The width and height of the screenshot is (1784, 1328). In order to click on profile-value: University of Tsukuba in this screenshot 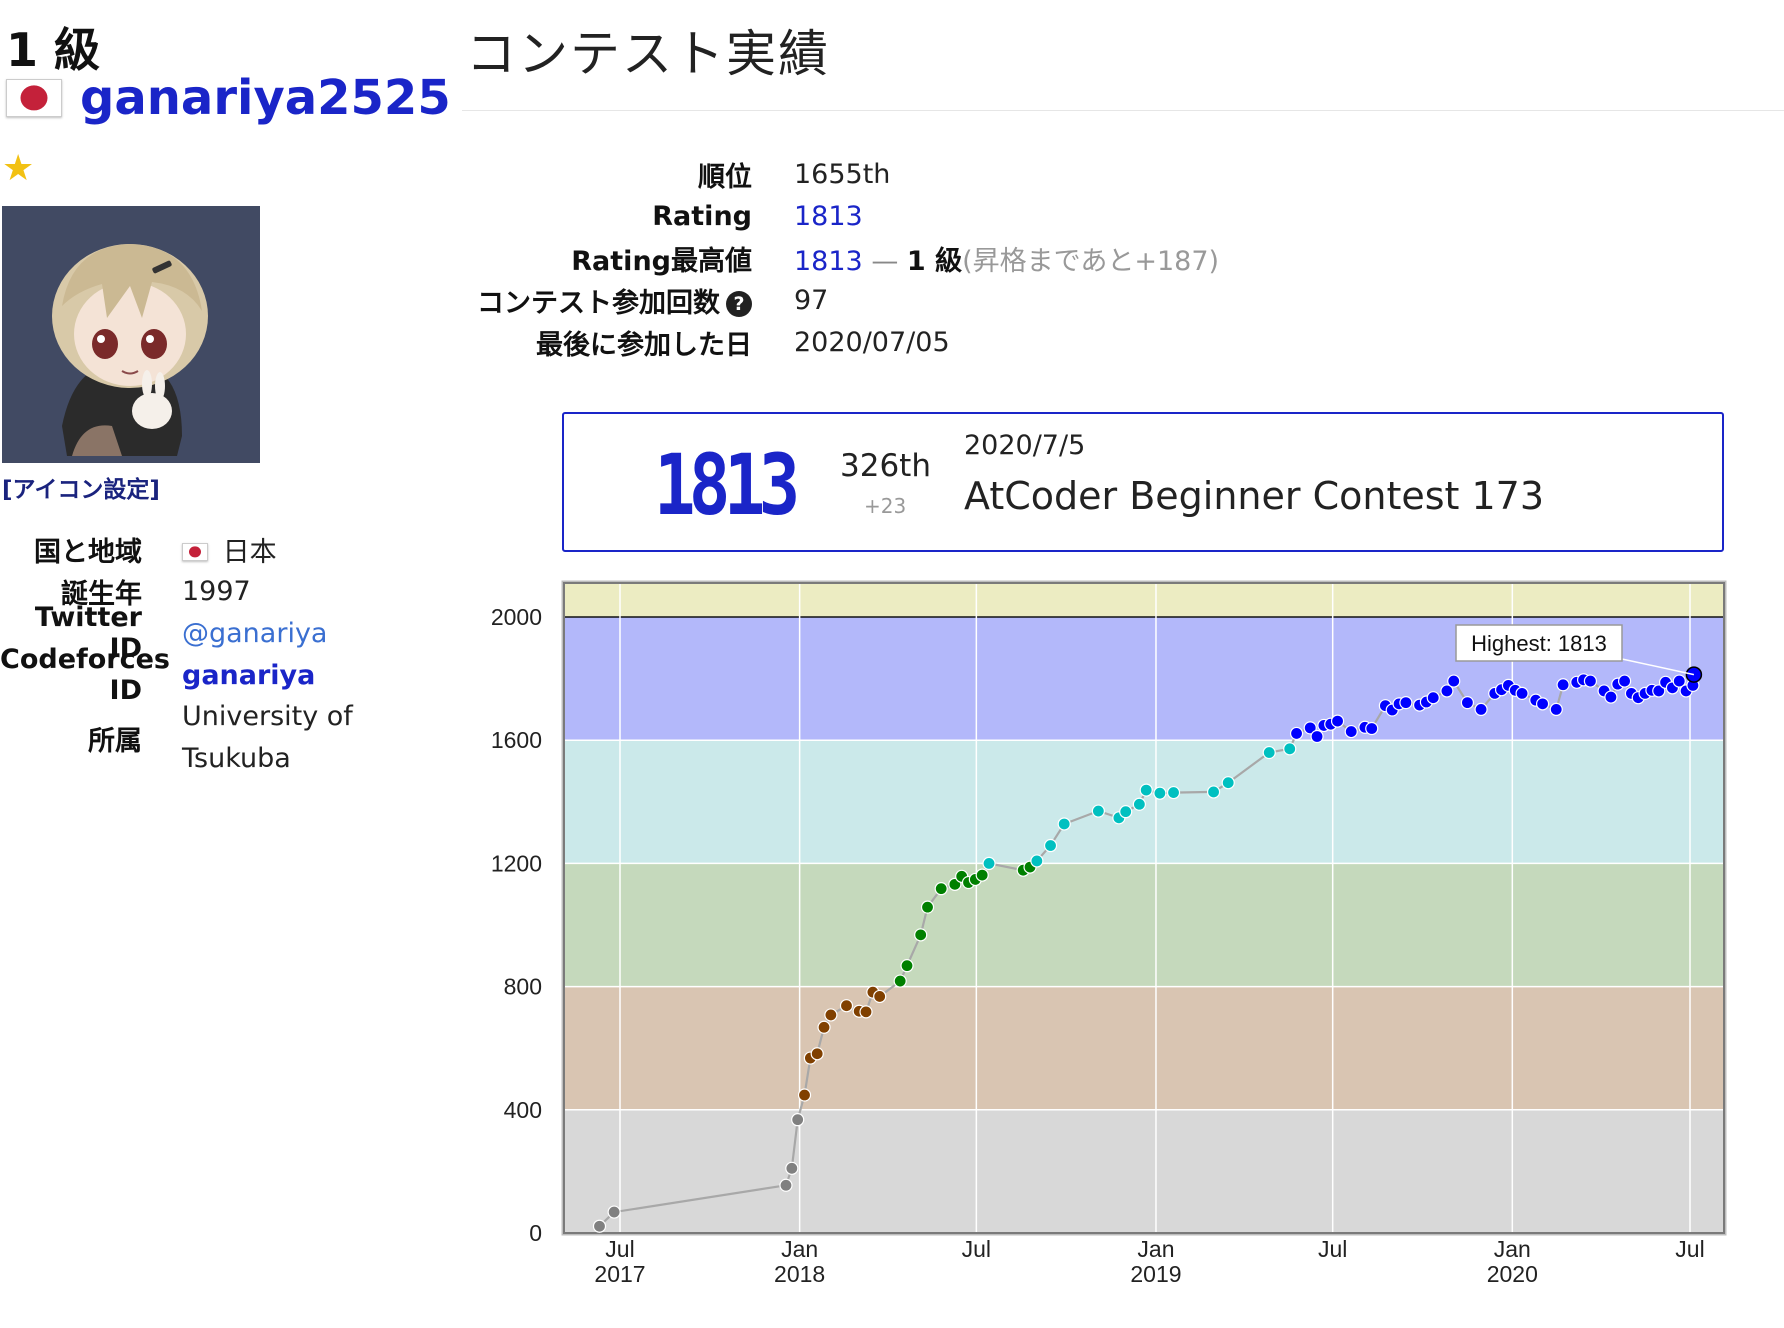, I will do `click(267, 737)`.